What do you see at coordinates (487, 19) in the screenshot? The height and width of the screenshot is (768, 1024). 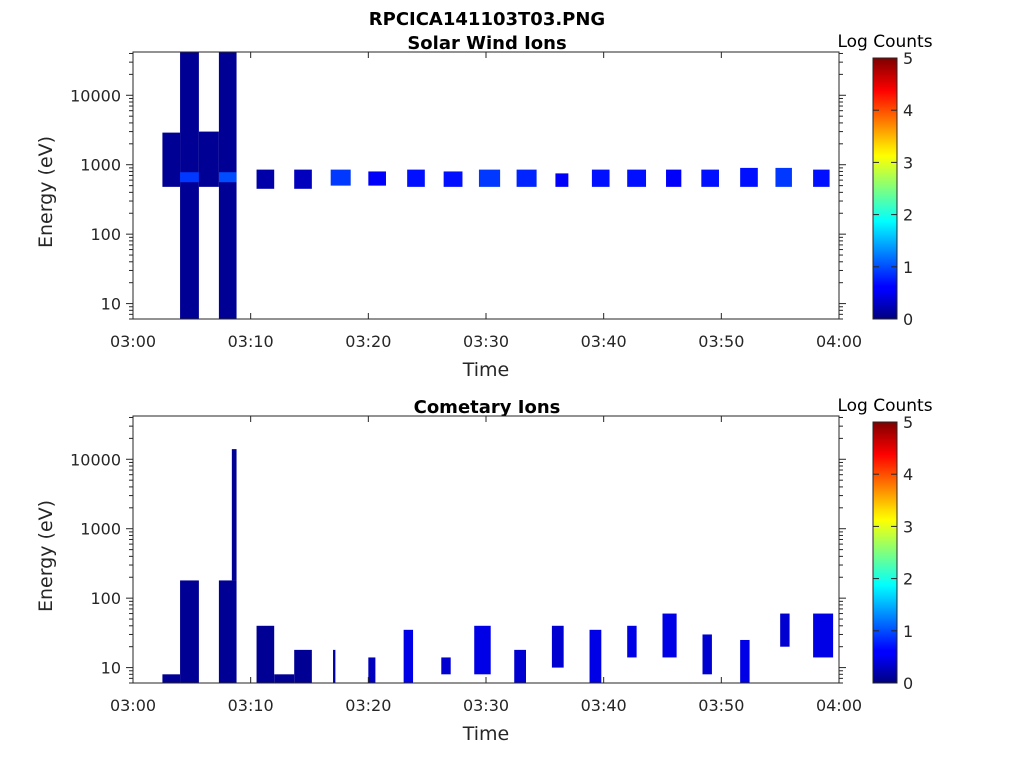 I see `figure-title: RPCICA141103T03.PNG` at bounding box center [487, 19].